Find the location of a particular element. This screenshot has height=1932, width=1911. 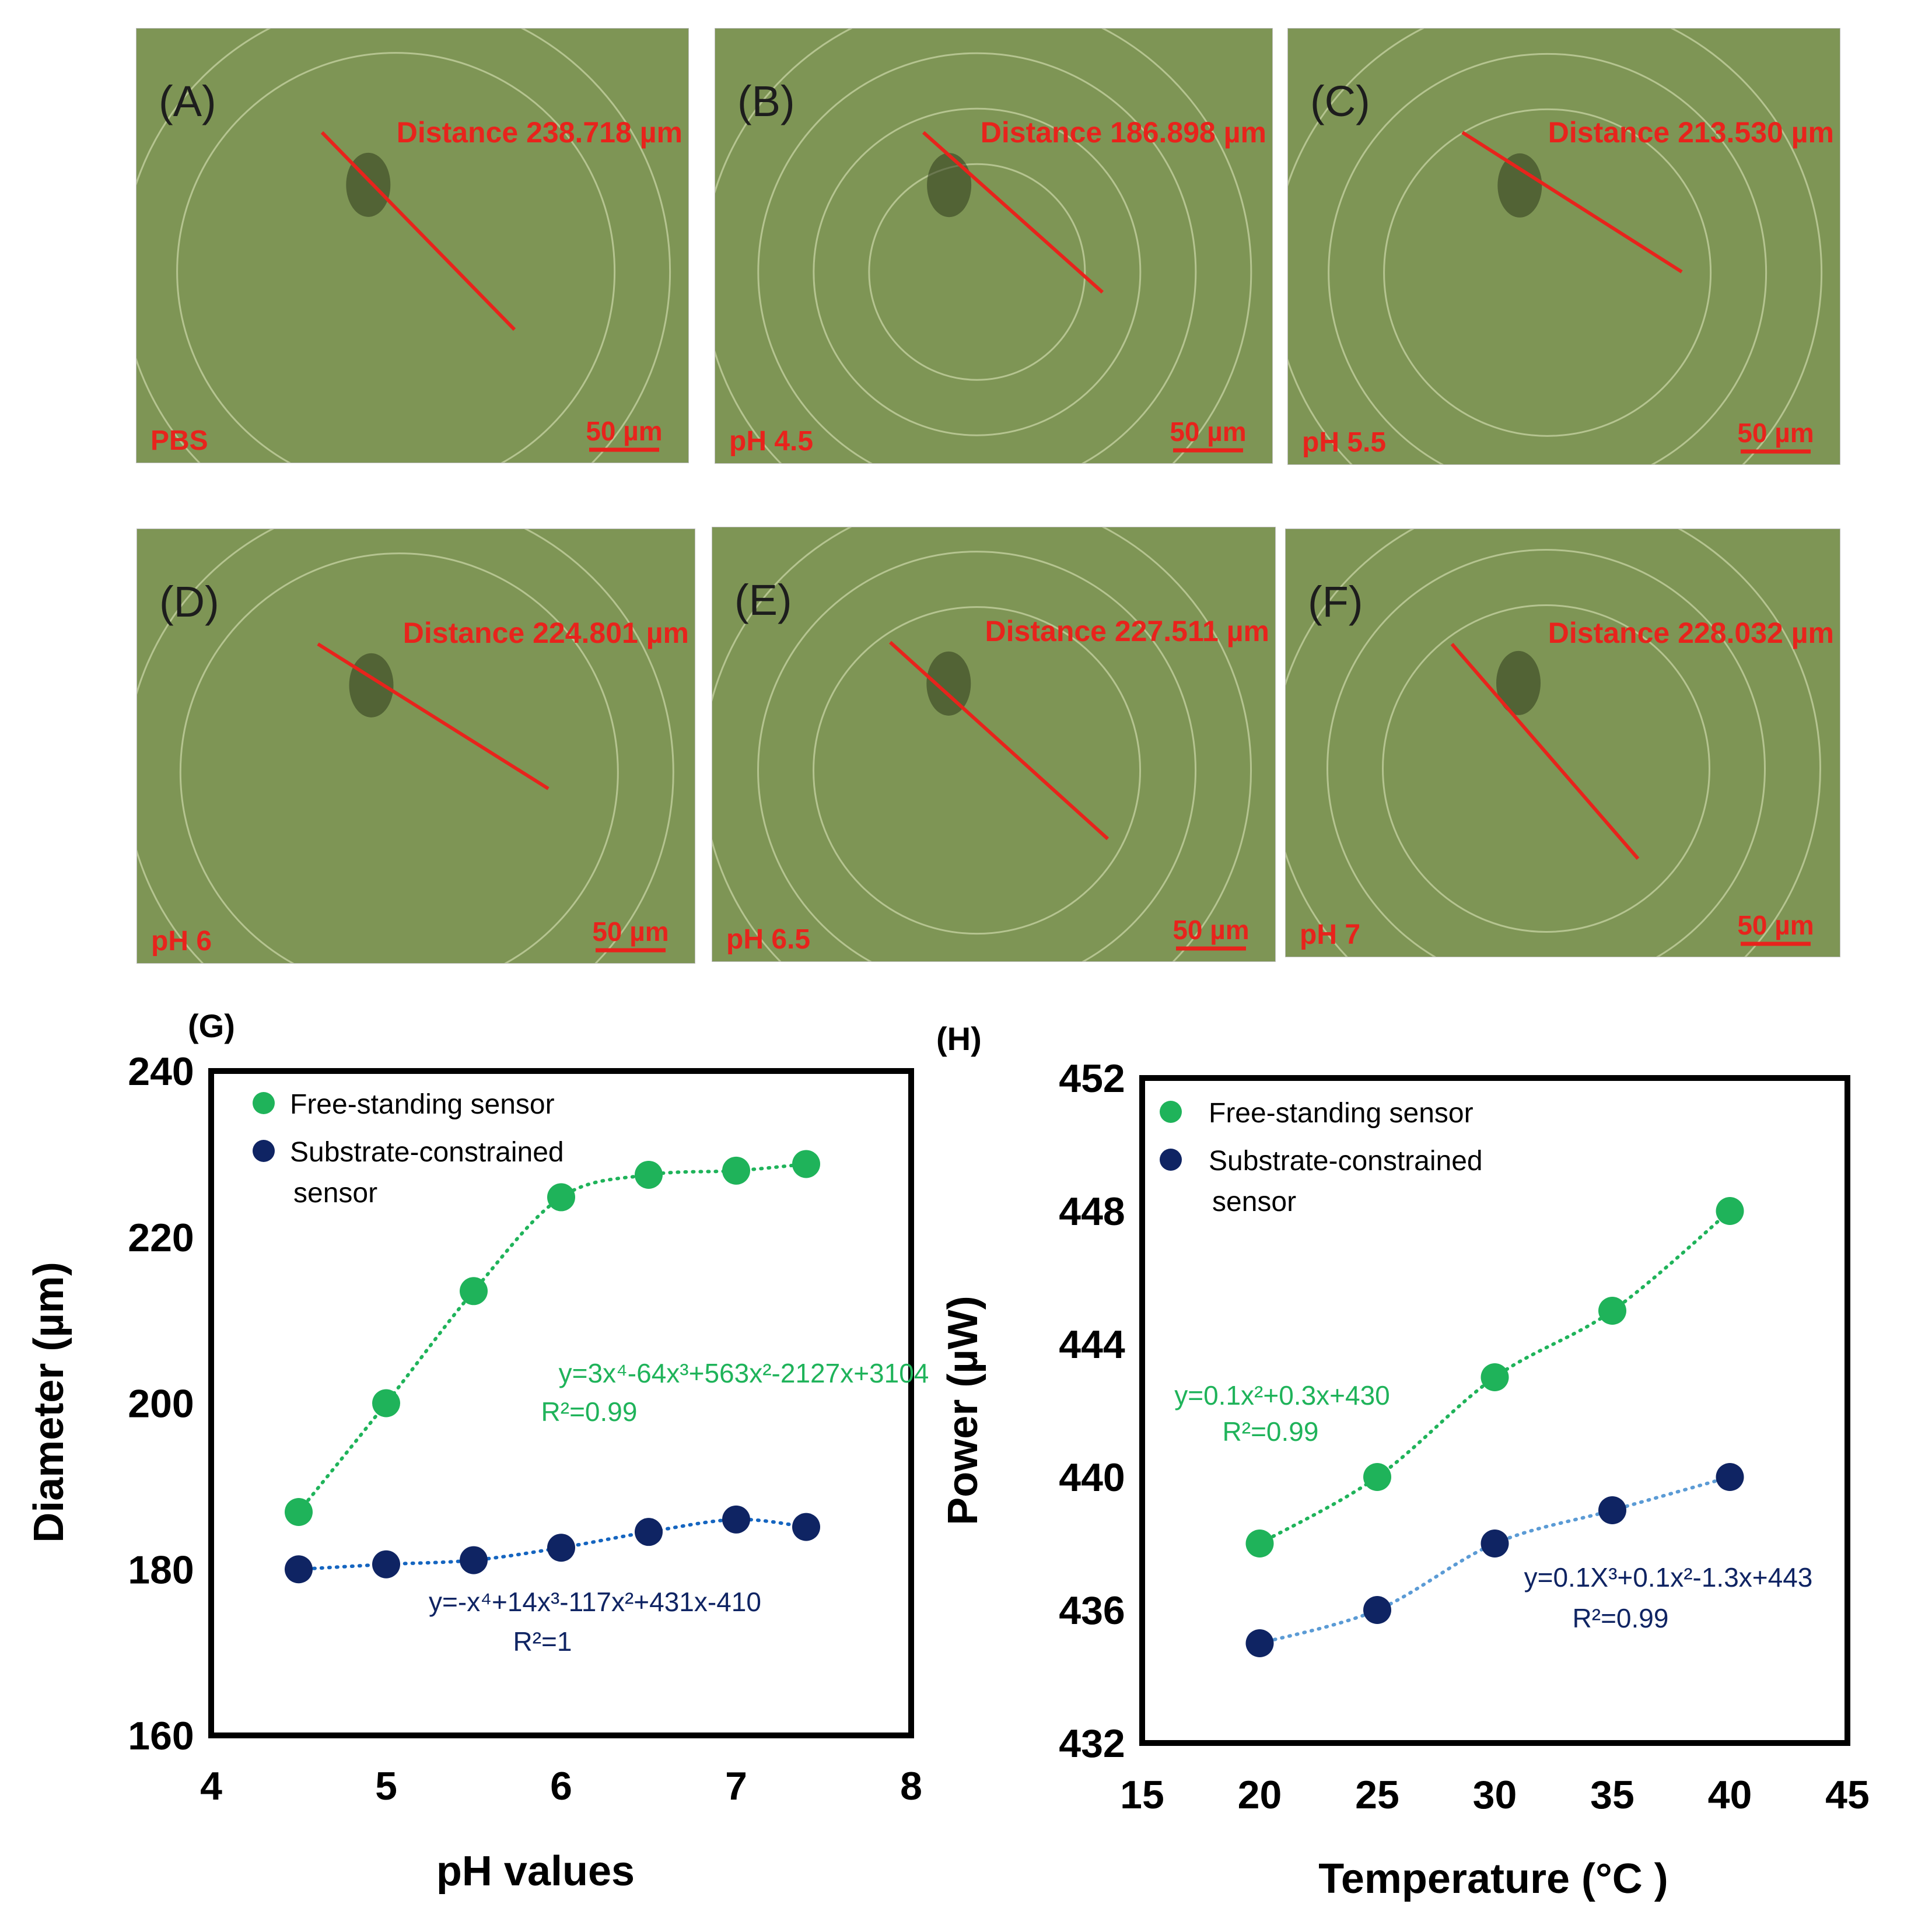

condition-label: pH 4.5 is located at coordinates (771, 441).